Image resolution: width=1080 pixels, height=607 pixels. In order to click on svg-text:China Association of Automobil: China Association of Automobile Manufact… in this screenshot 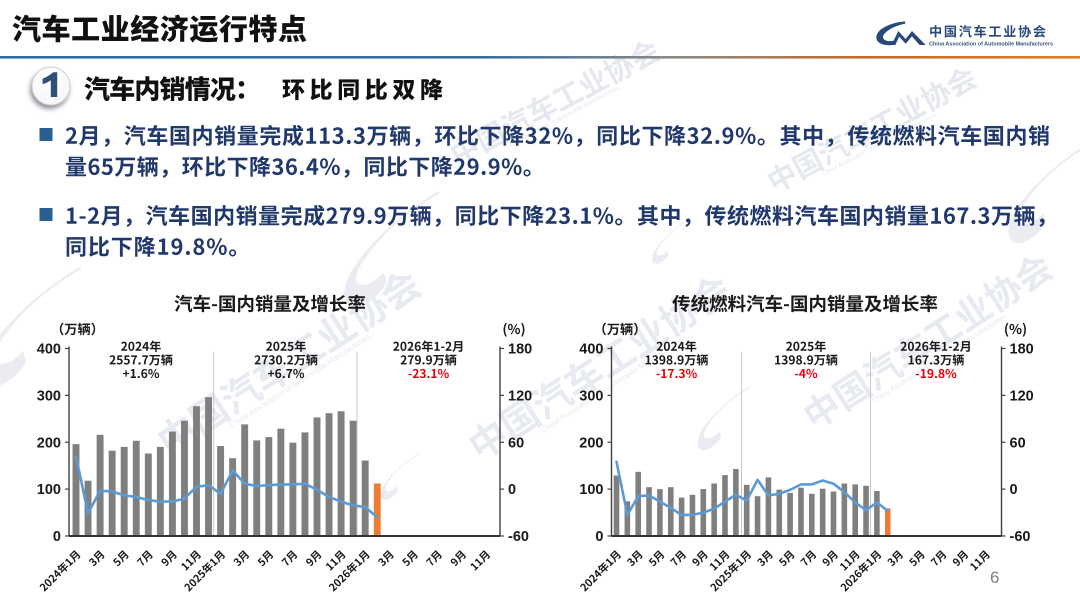, I will do `click(991, 44)`.